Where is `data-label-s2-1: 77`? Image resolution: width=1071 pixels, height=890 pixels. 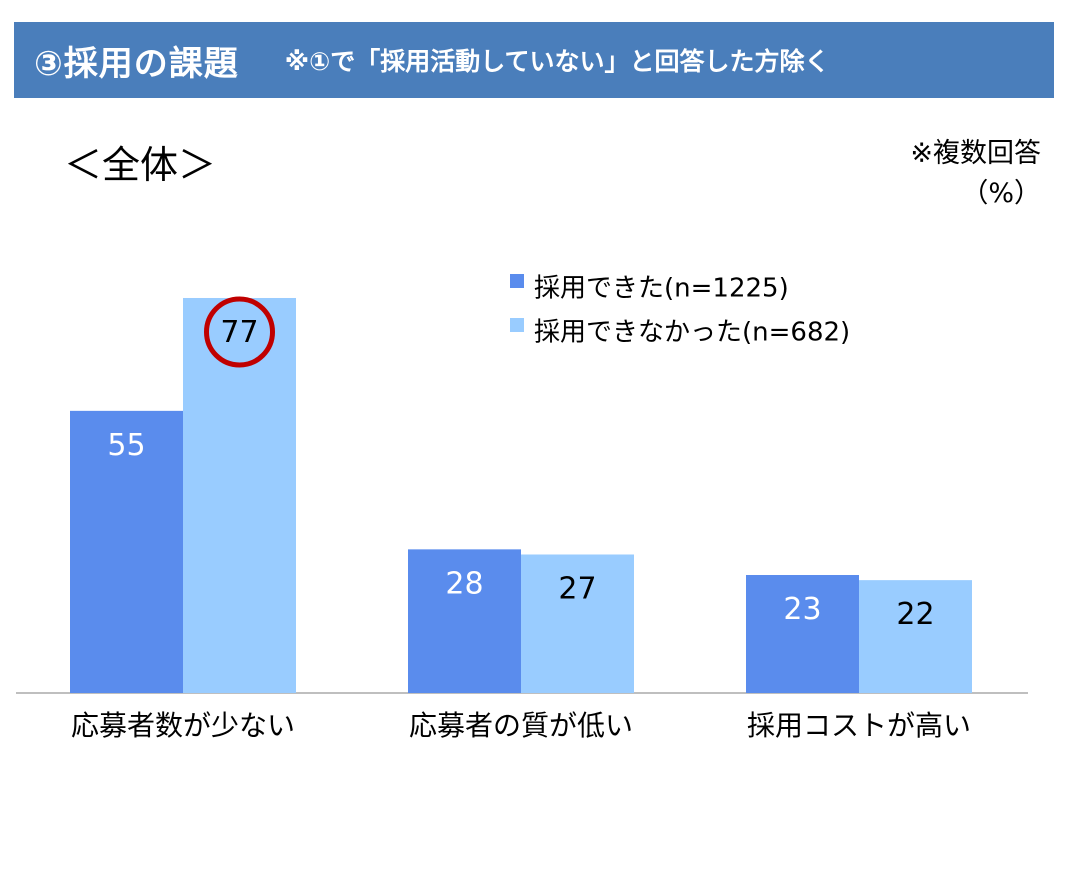
data-label-s2-1: 77 is located at coordinates (239, 332).